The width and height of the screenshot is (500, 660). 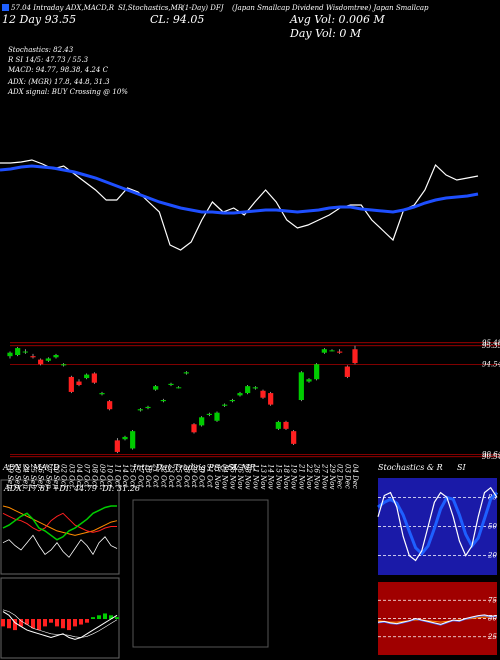 What do you see at coordinates (271, 476) in the screenshot?
I see `x-tick-label: 14 Nov` at bounding box center [271, 476].